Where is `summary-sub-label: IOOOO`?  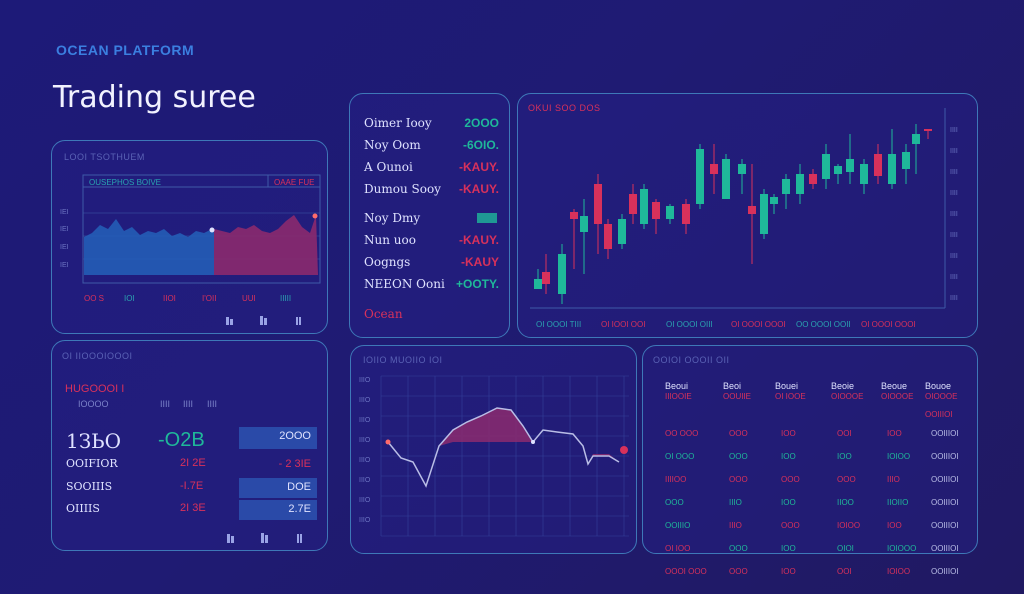
summary-sub-label: IOOOO is located at coordinates (93, 404).